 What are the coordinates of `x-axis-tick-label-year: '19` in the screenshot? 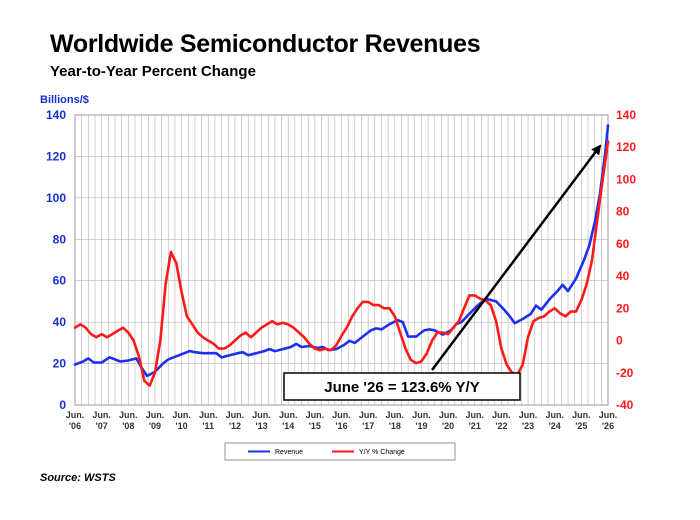 It's located at (421, 426).